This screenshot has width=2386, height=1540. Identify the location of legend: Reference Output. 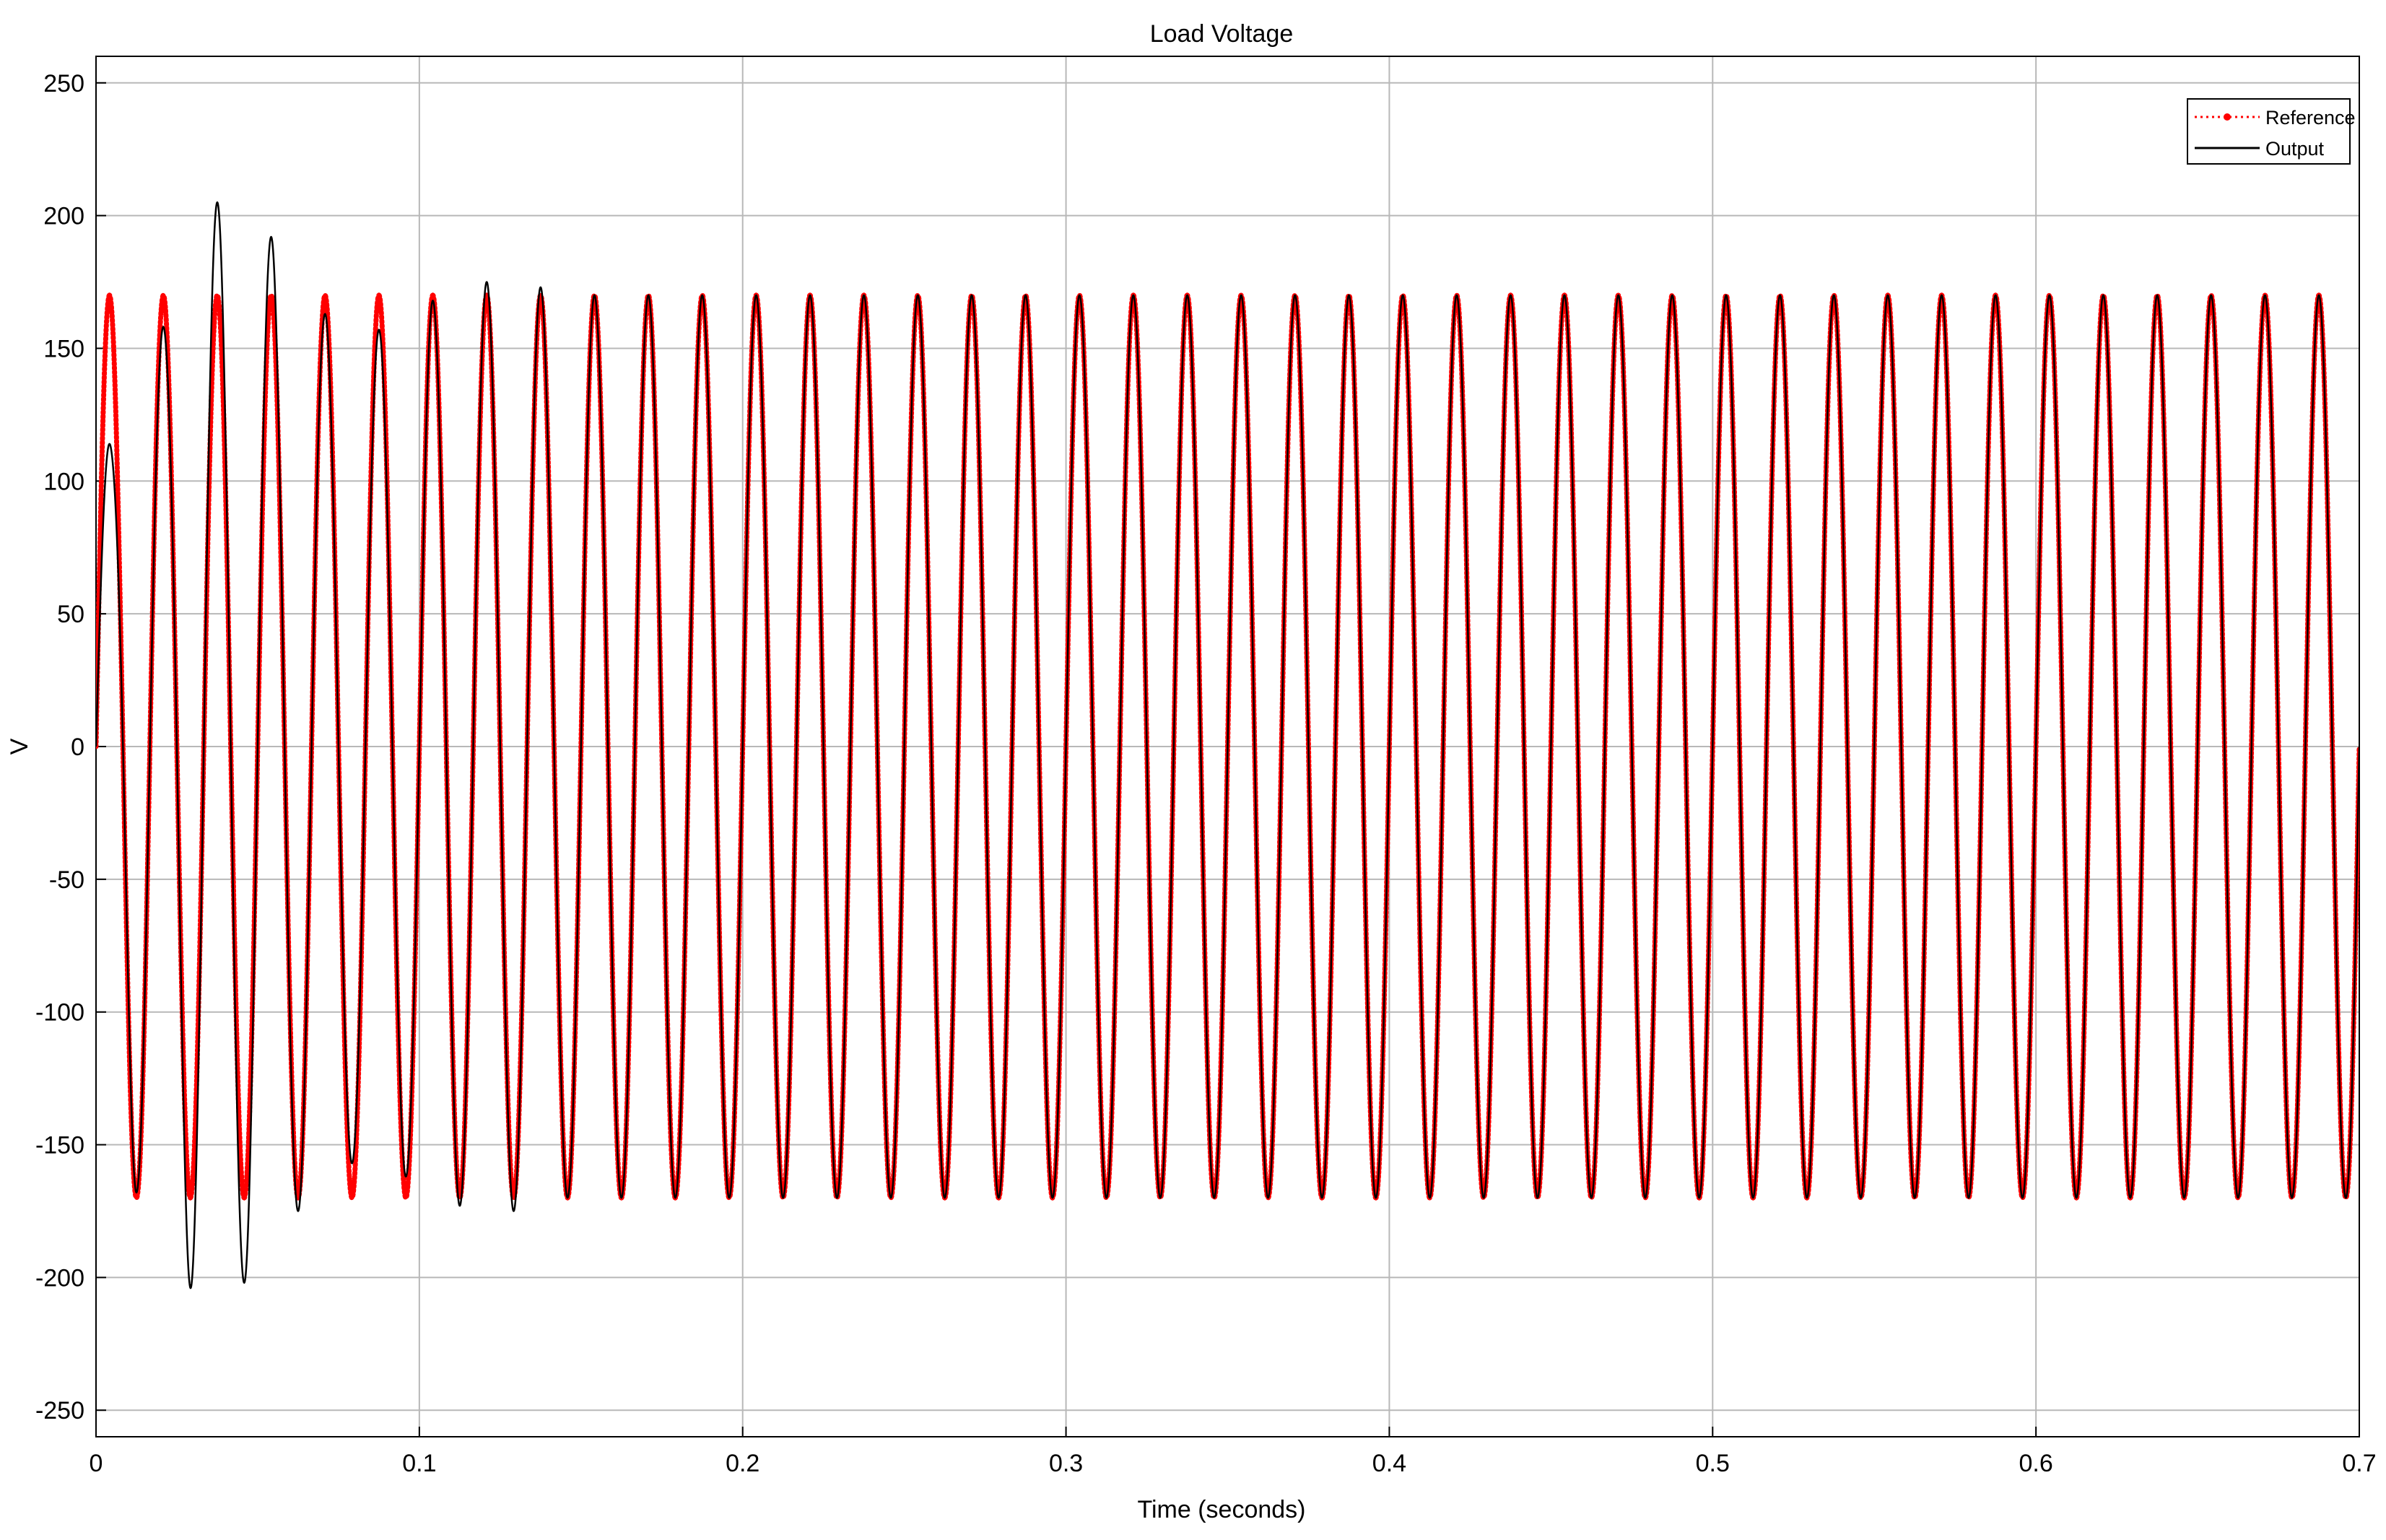
(2271, 131).